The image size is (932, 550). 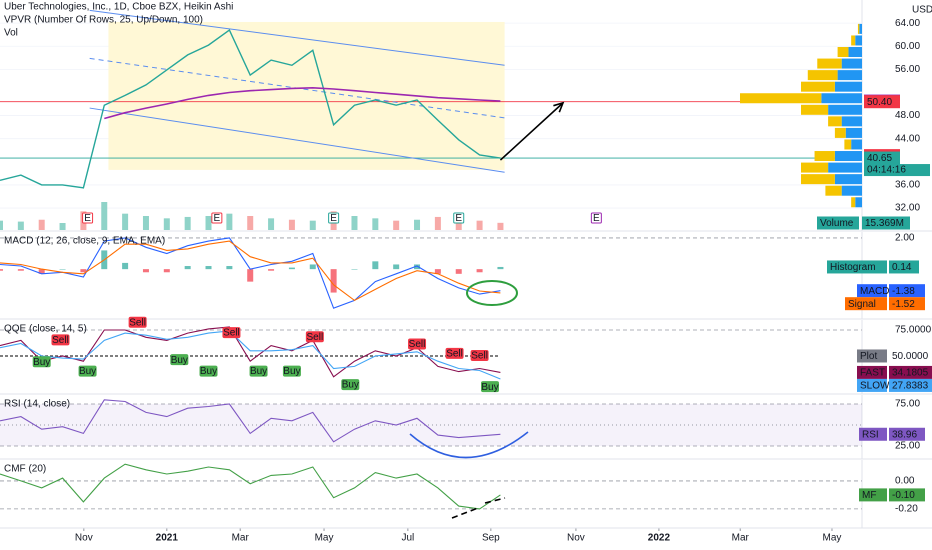 I want to click on countdown-box, so click(x=897, y=170).